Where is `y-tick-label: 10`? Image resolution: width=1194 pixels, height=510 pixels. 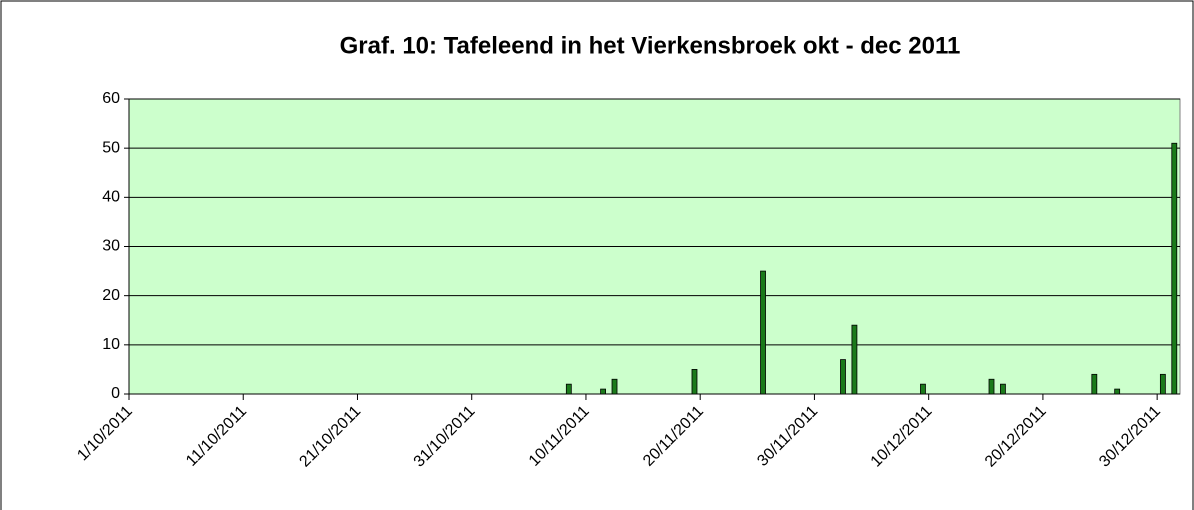
y-tick-label: 10 is located at coordinates (111, 344).